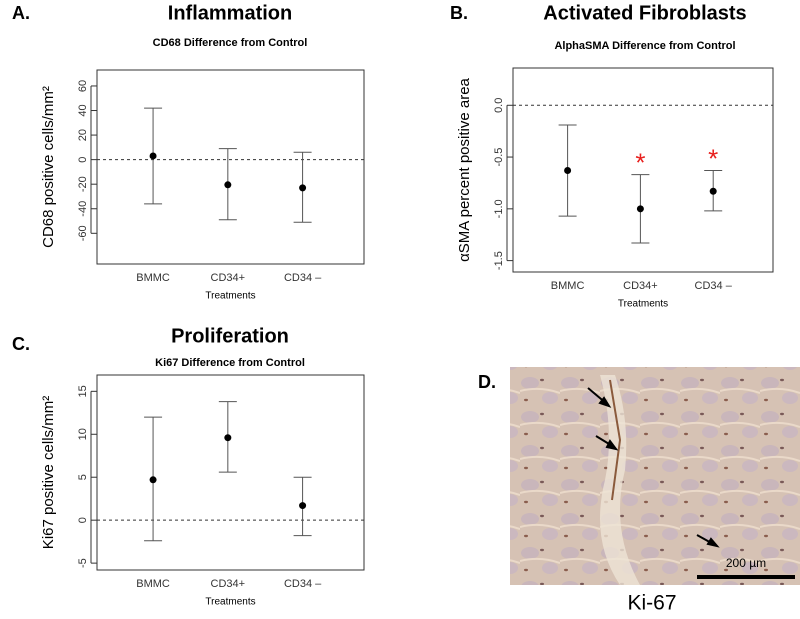 The image size is (800, 619). I want to click on arrows, so click(653, 467).